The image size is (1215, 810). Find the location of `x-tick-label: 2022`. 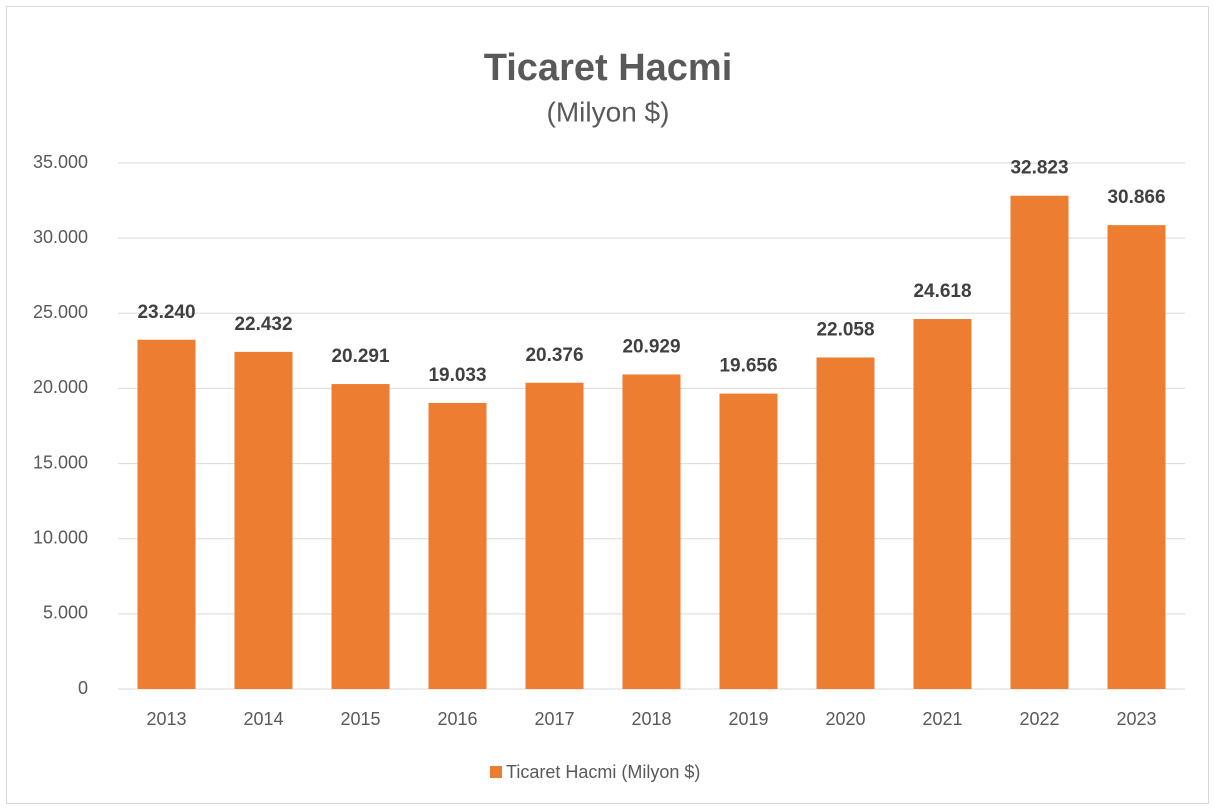

x-tick-label: 2022 is located at coordinates (1039, 719).